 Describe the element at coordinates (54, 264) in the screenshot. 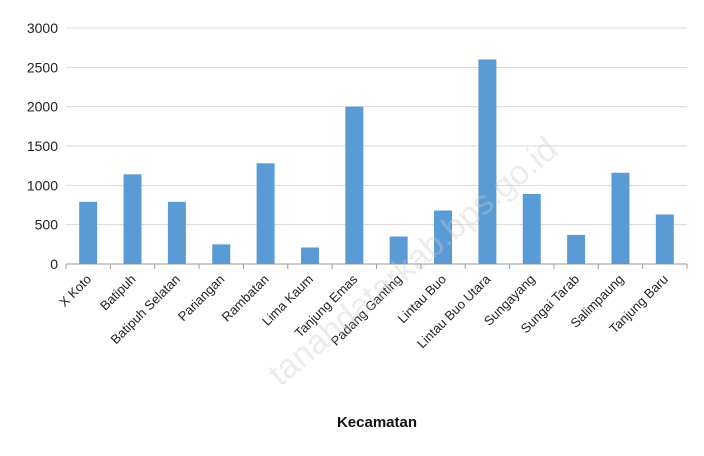

I see `y-tick-label: 0` at that location.